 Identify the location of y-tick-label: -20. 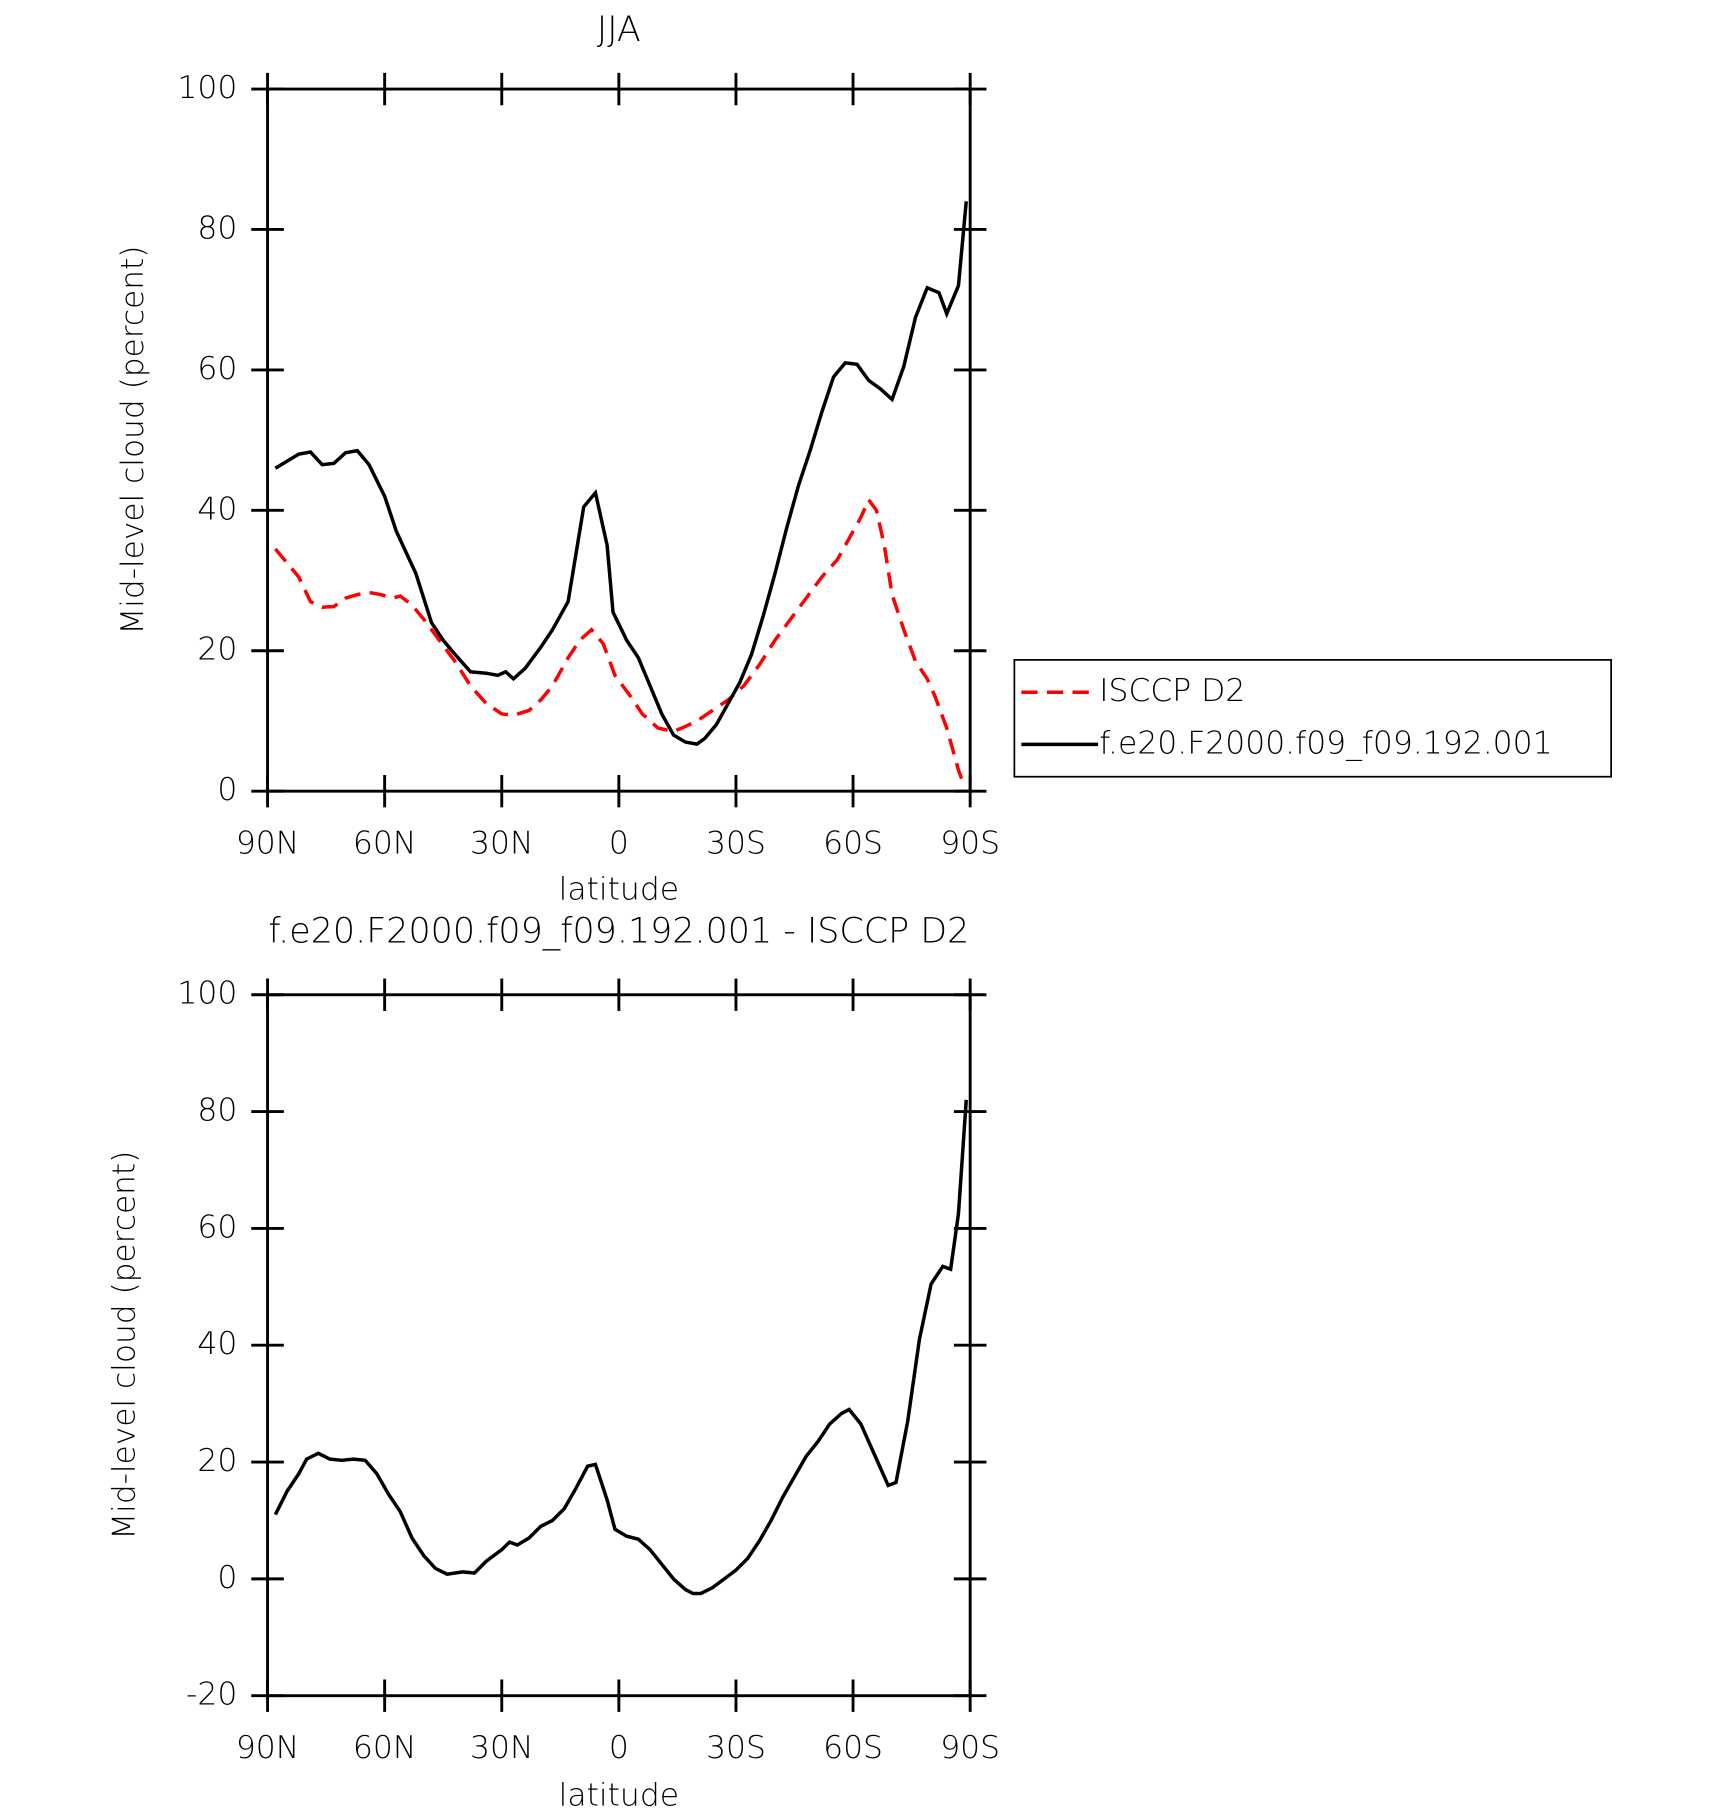
(211, 1695).